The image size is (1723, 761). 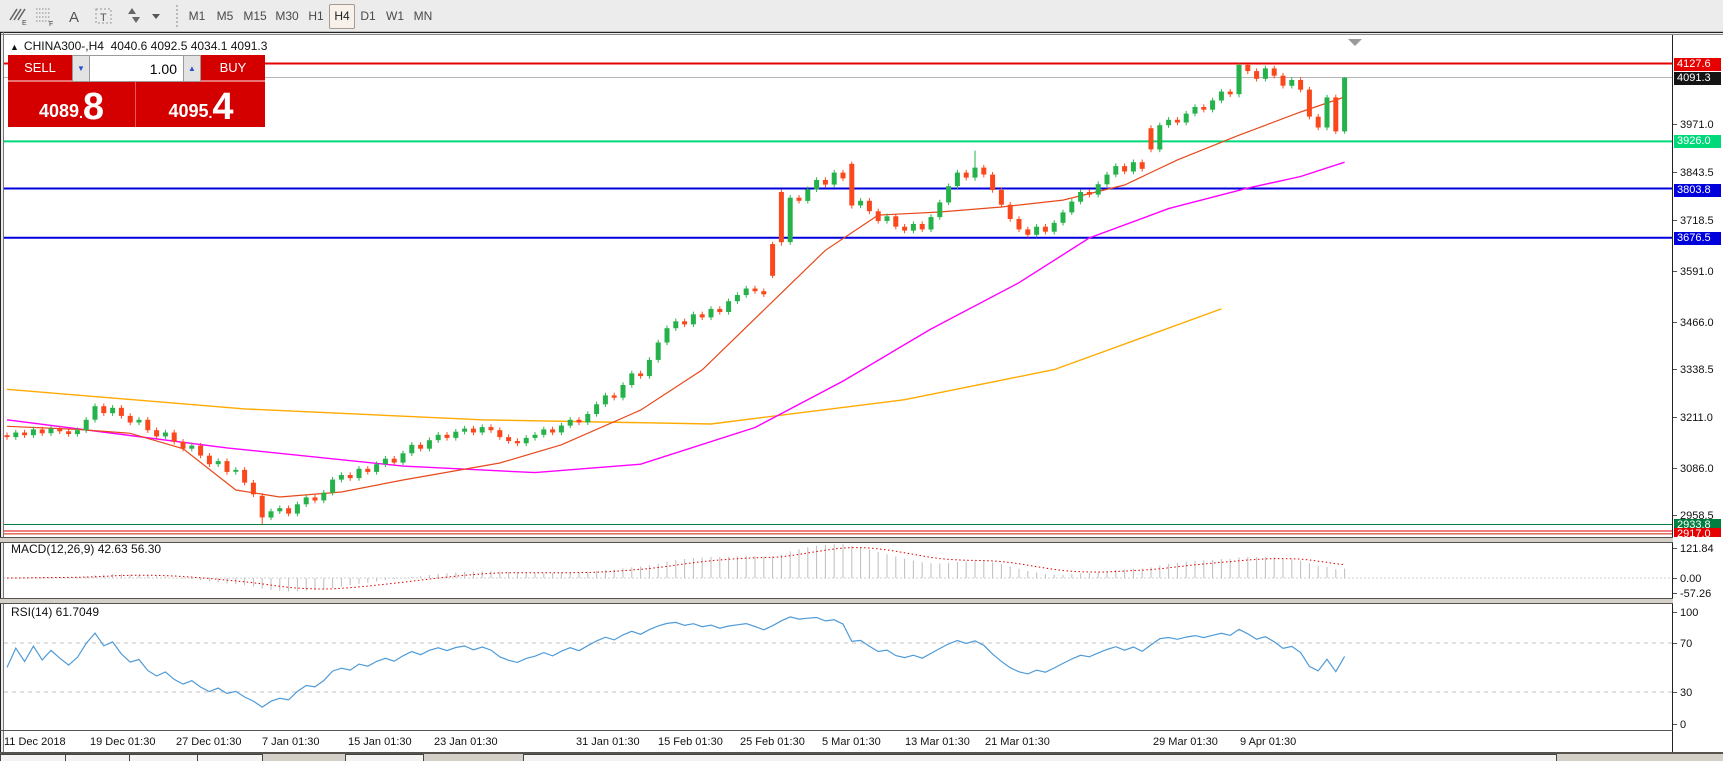 I want to click on price-scale-tick: 2958.5, so click(x=1698, y=515).